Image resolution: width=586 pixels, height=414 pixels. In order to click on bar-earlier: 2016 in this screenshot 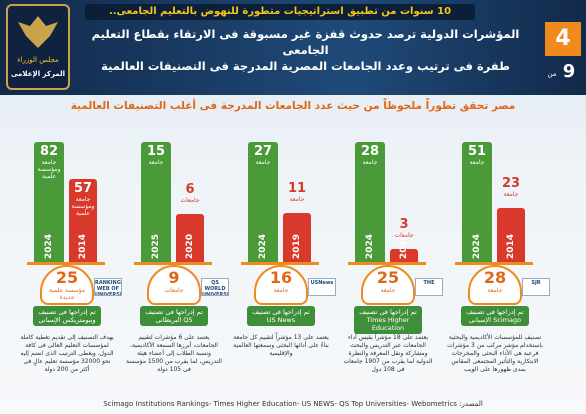, I will do `click(404, 248)`.